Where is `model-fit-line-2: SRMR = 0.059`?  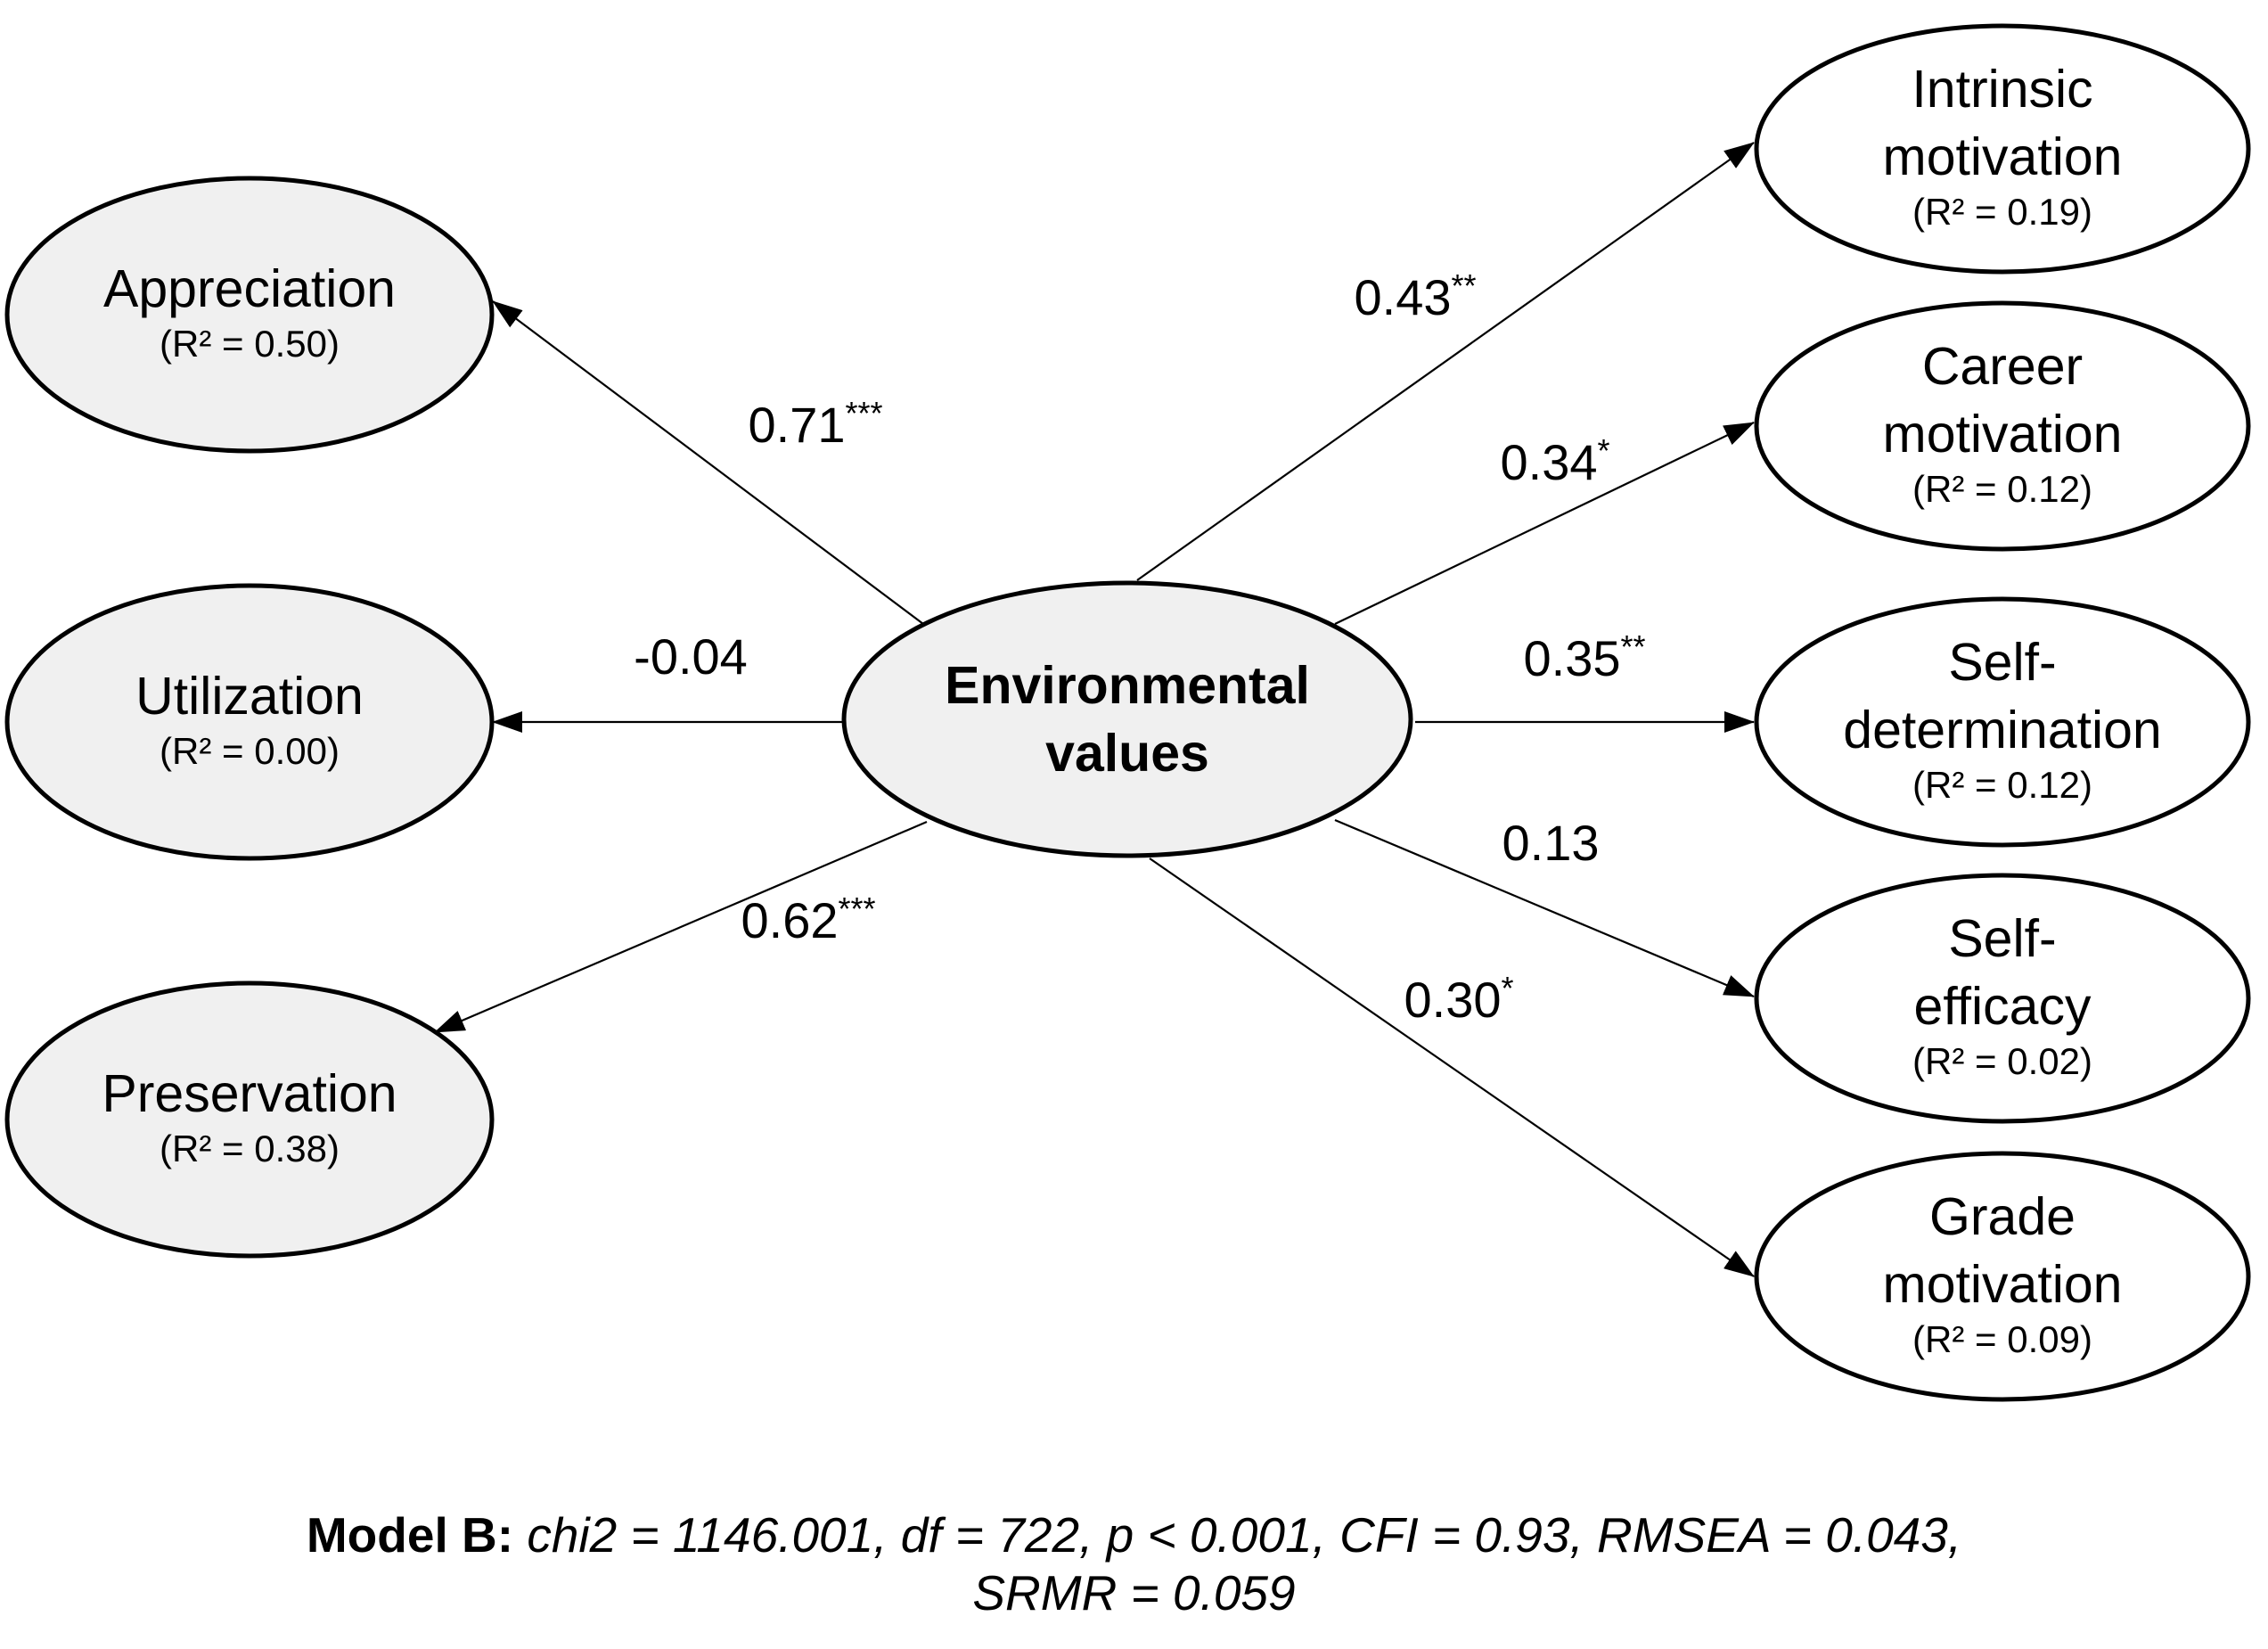
model-fit-line-2: SRMR = 0.059 is located at coordinates (1134, 1593).